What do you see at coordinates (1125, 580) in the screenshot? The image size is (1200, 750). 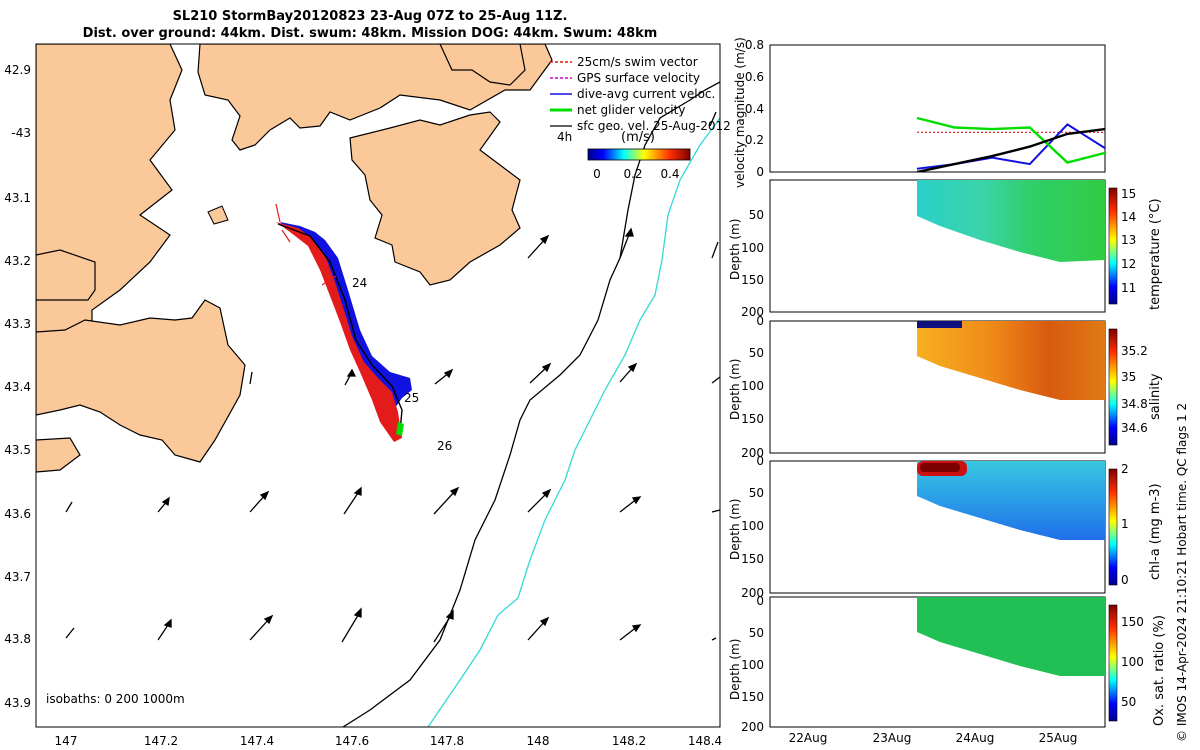 I see `chla-cbar-tick: 0` at bounding box center [1125, 580].